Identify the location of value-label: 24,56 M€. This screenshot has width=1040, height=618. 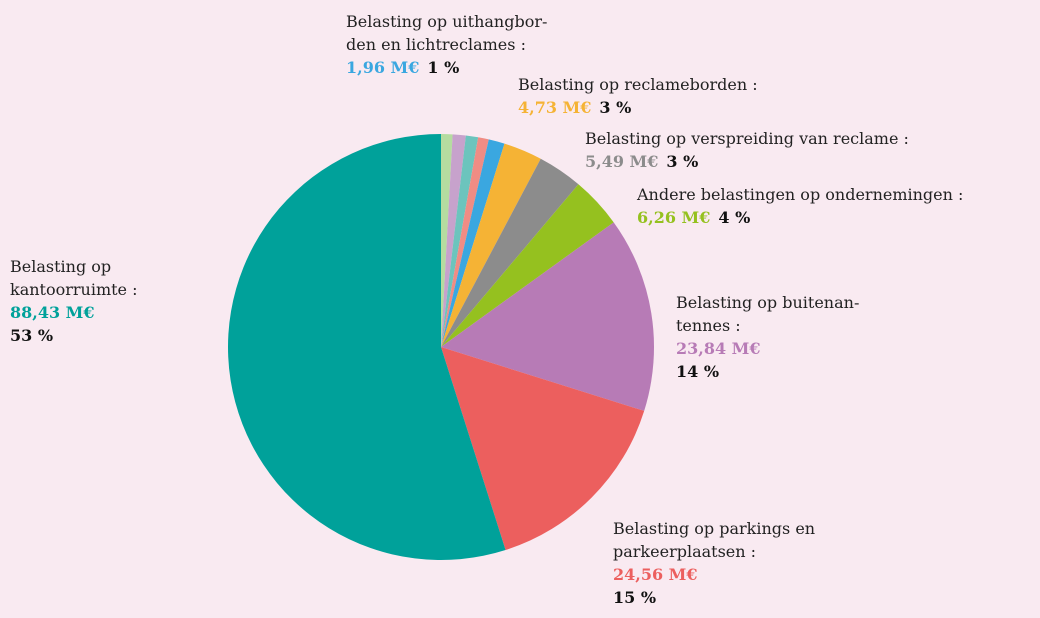
(655, 574).